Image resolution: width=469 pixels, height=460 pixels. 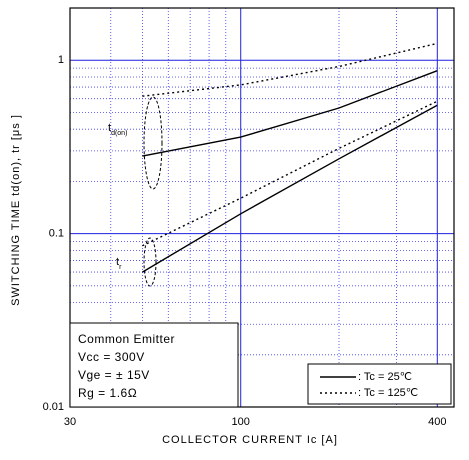 I want to click on annotation-sub: d(on), so click(x=119, y=133).